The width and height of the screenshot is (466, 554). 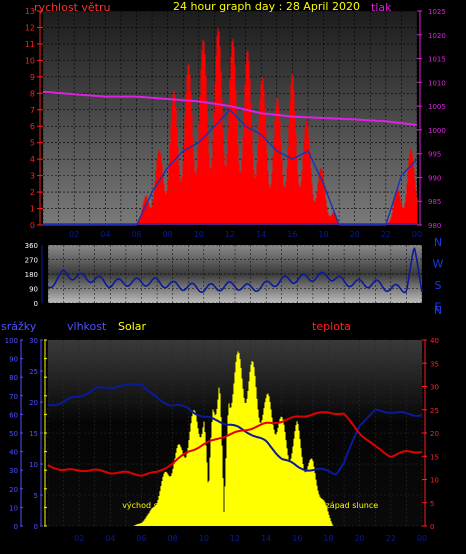 What do you see at coordinates (297, 538) in the screenshot?
I see `bottom-x-tick-label: 16` at bounding box center [297, 538].